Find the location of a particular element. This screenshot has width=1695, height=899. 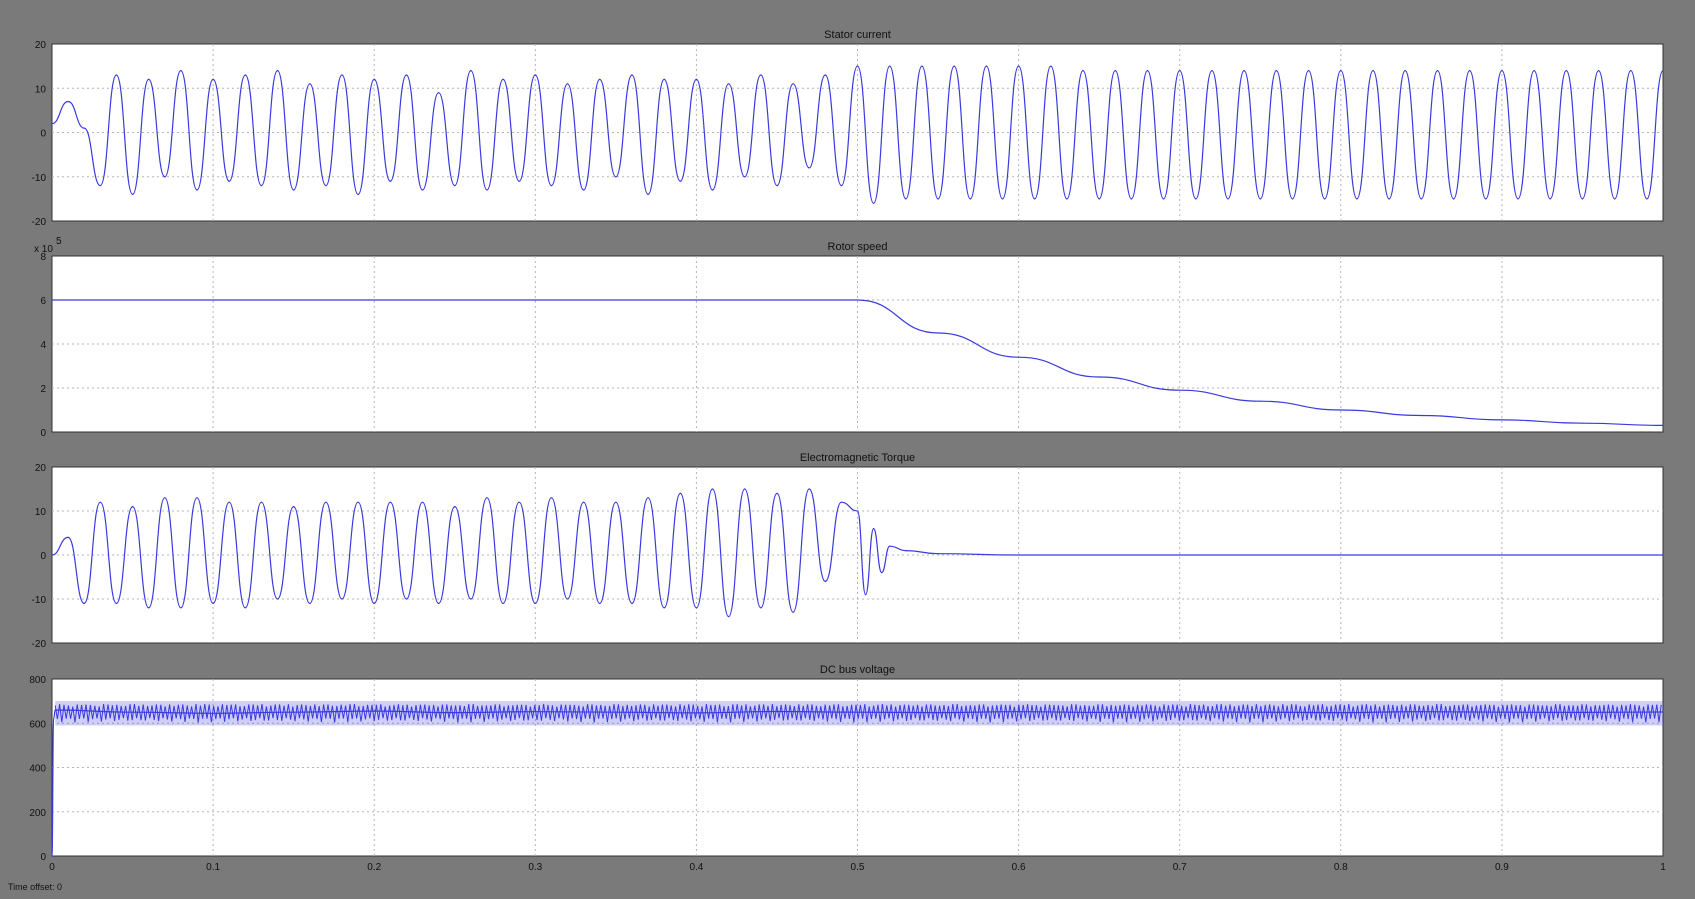

x-tick-label: 0.1 is located at coordinates (213, 867).